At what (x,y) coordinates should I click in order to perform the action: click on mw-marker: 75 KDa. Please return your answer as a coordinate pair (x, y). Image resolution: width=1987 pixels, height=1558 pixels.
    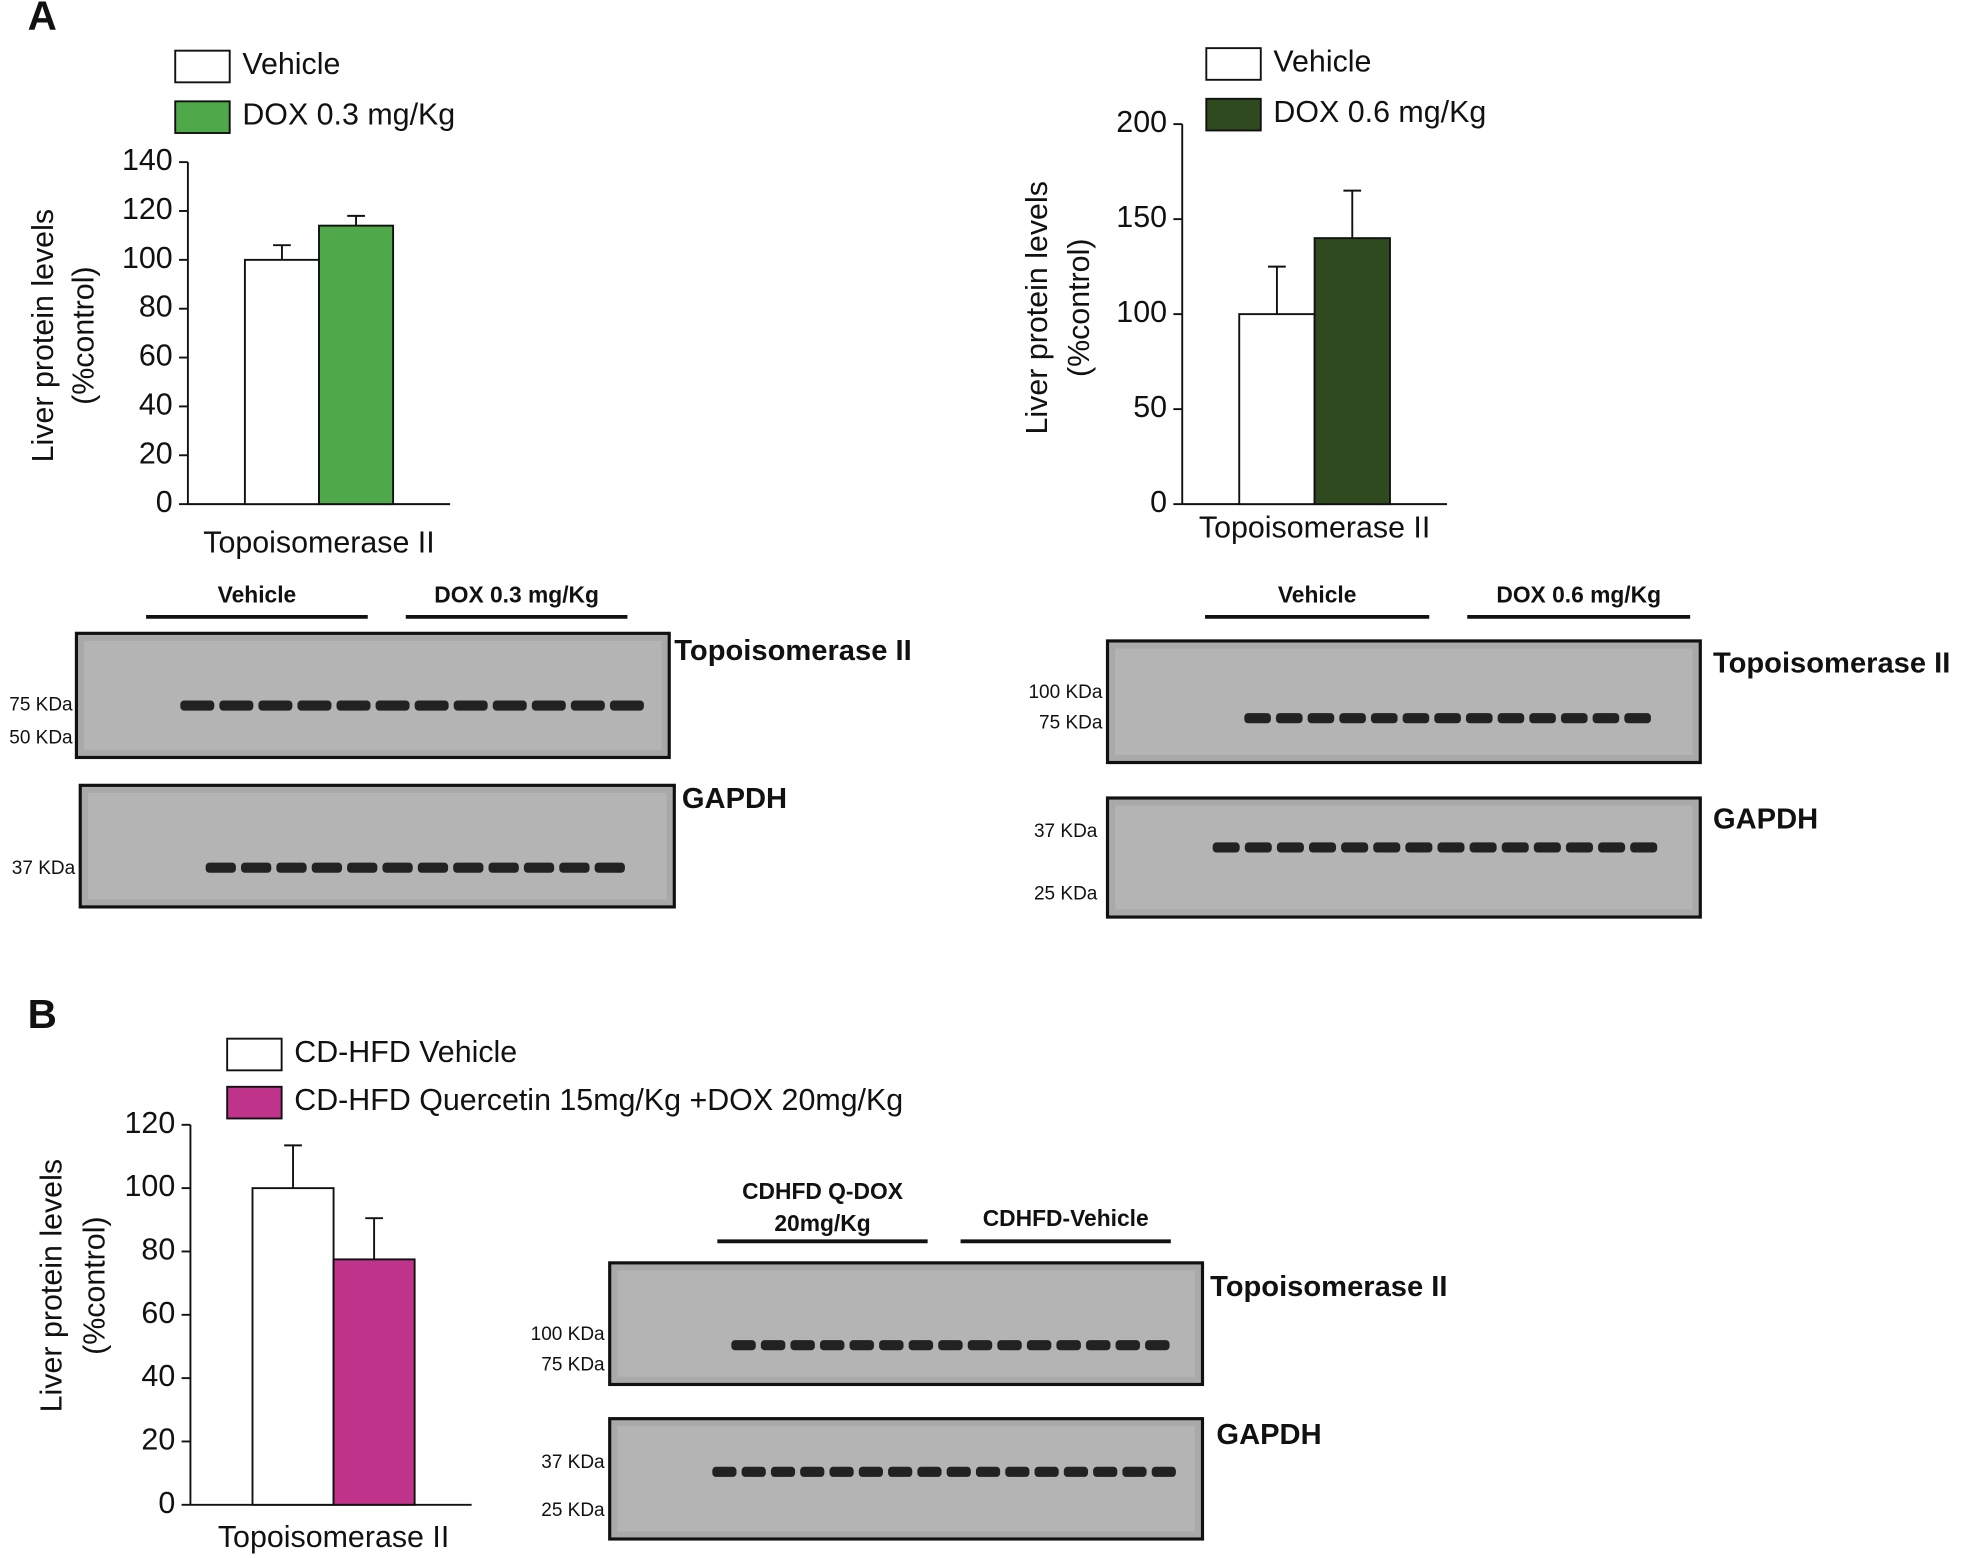
    Looking at the image, I should click on (1071, 722).